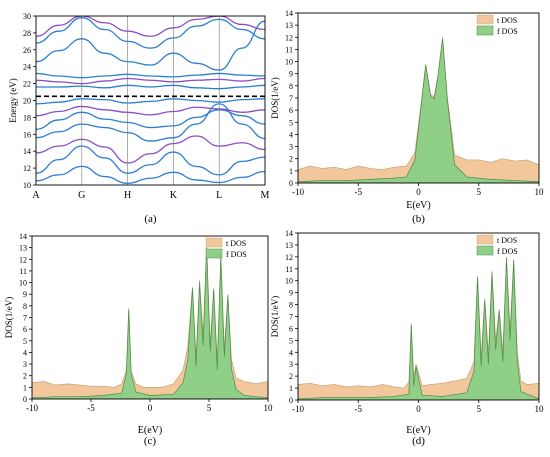 Image resolution: width=550 pixels, height=457 pixels. I want to click on plot-area-d, so click(418, 328).